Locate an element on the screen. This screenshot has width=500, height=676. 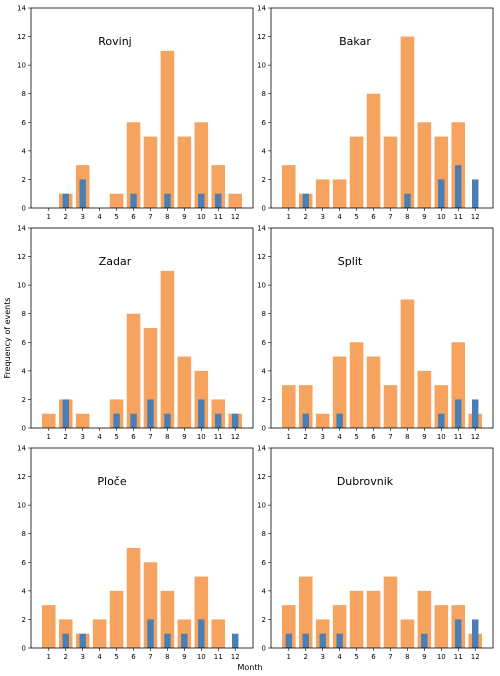
x-axis-label: Month is located at coordinates (249, 667).